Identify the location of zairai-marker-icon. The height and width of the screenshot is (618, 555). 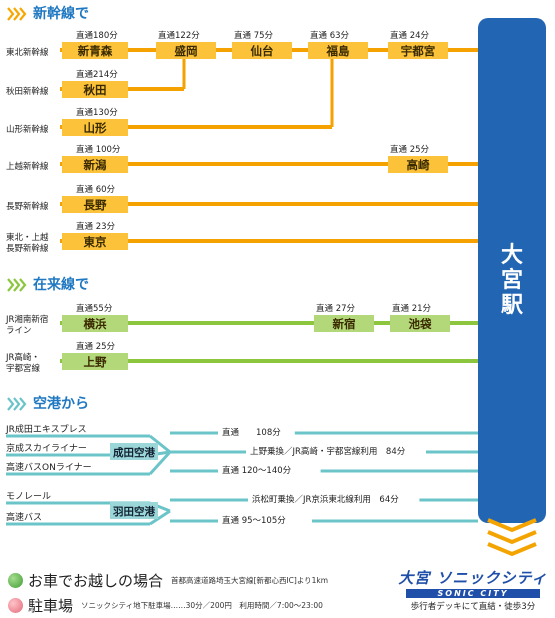
(17, 285).